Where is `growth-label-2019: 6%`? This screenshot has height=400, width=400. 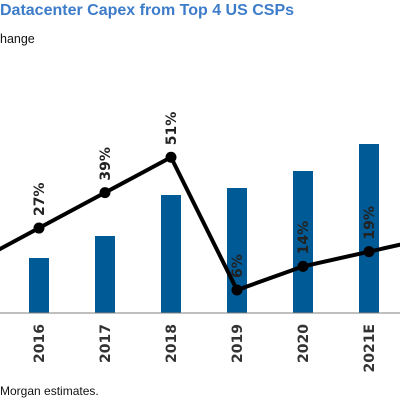 growth-label-2019: 6% is located at coordinates (238, 266).